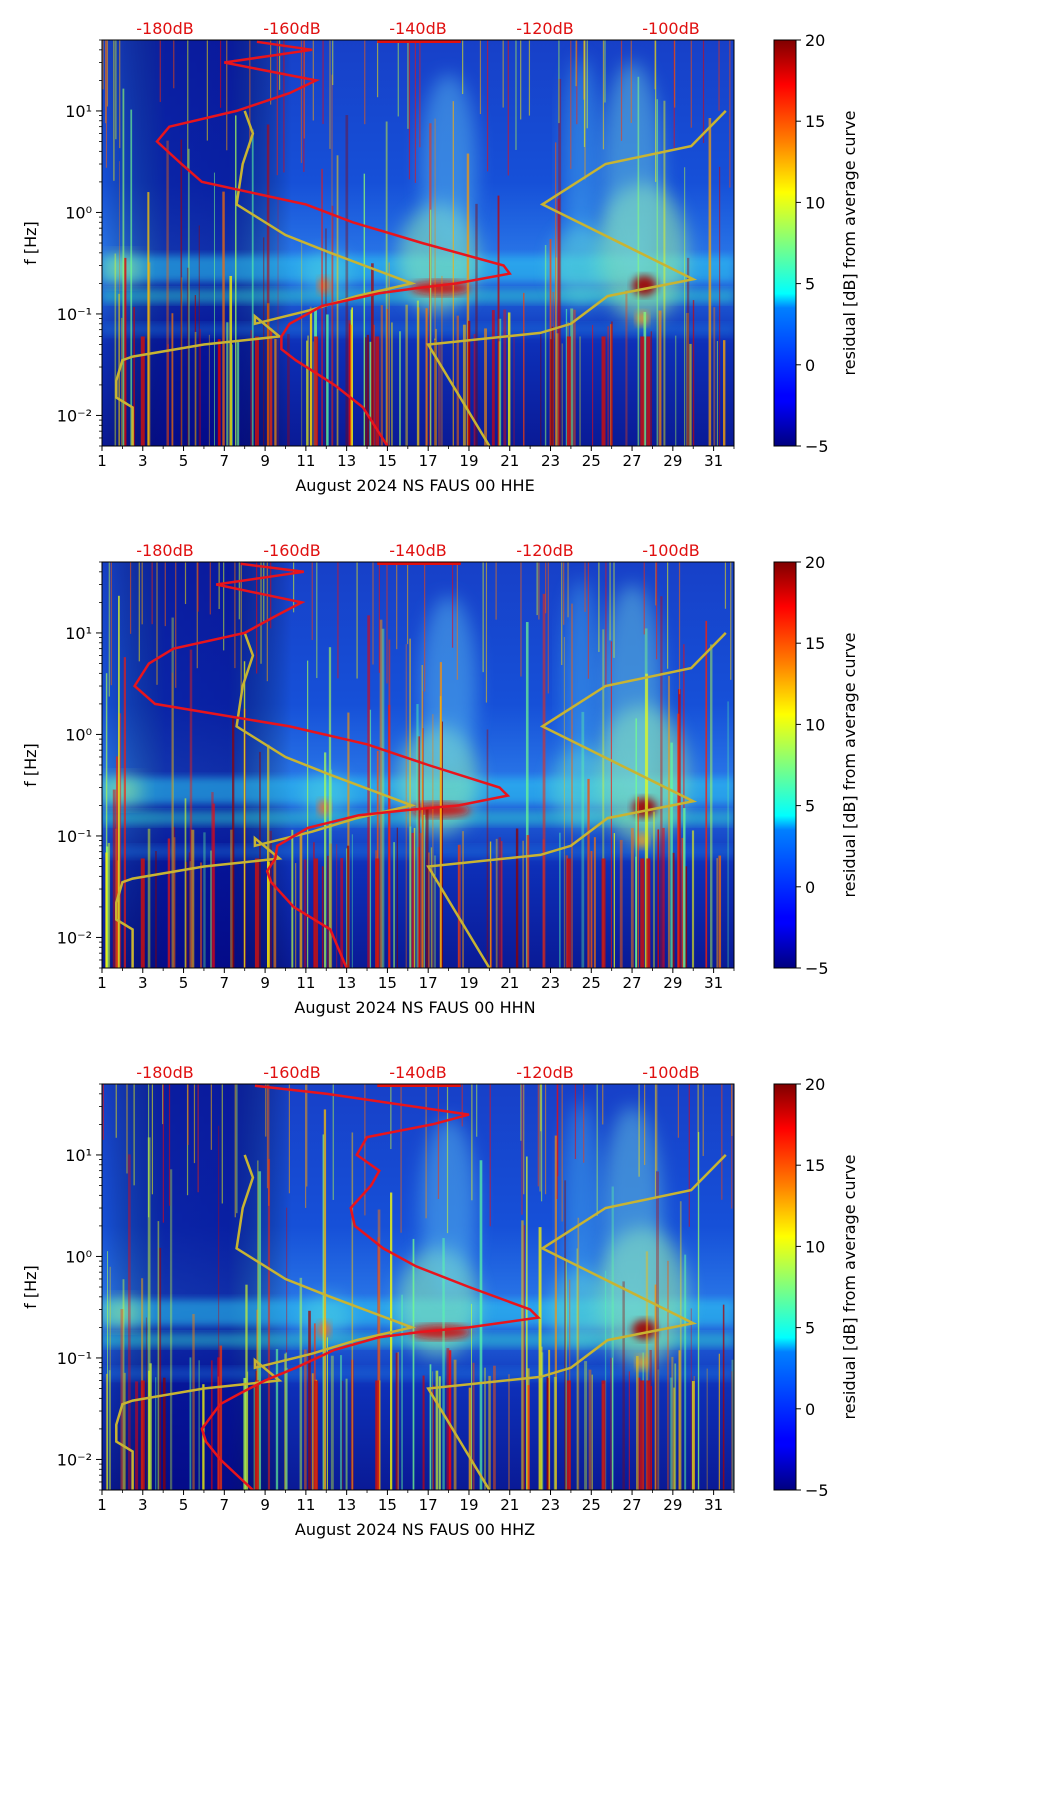 This screenshot has height=1810, width=1052. Describe the element at coordinates (810, 1409) in the screenshot. I see `colorbar-tick-label: 0` at that location.